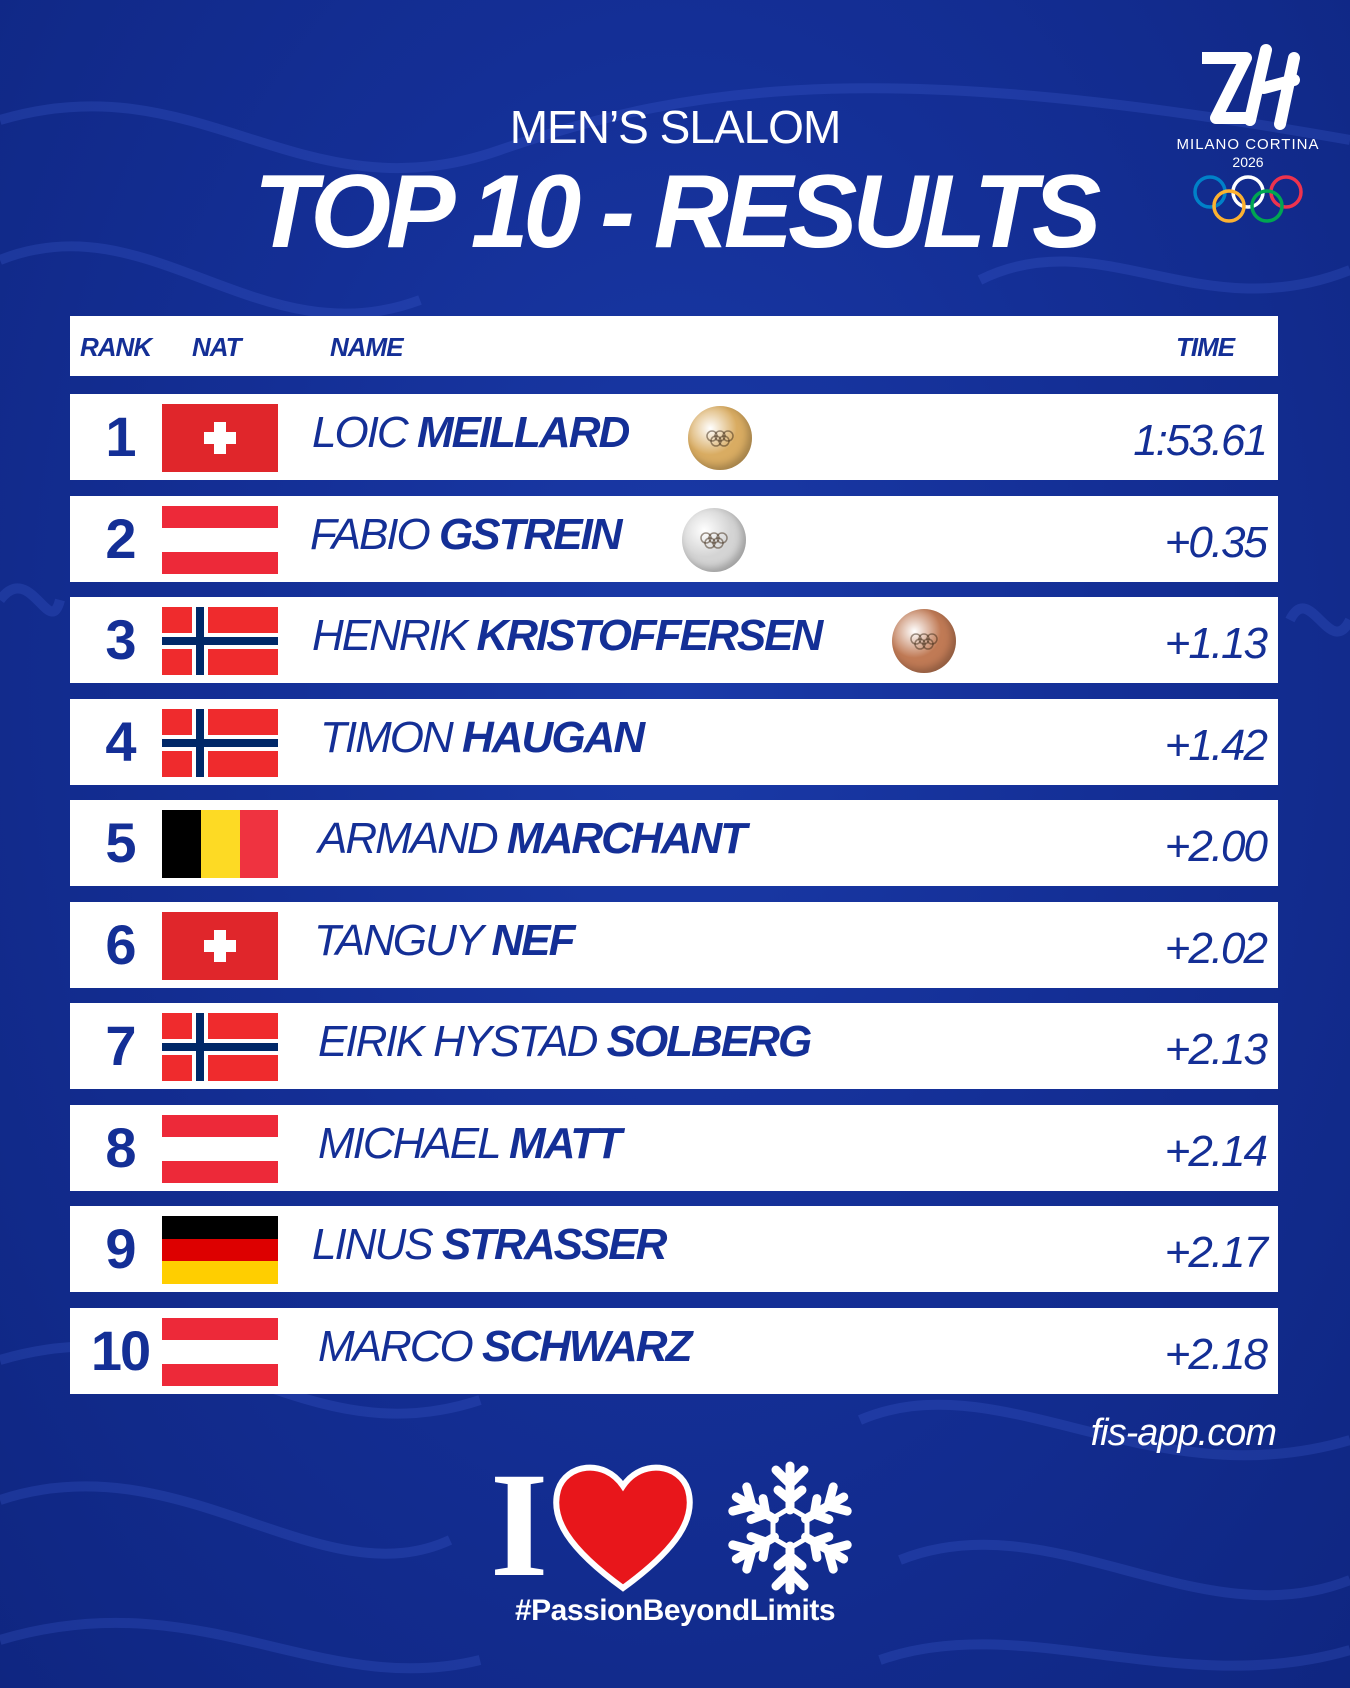  Describe the element at coordinates (120, 842) in the screenshot. I see `rank-number: 5` at that location.